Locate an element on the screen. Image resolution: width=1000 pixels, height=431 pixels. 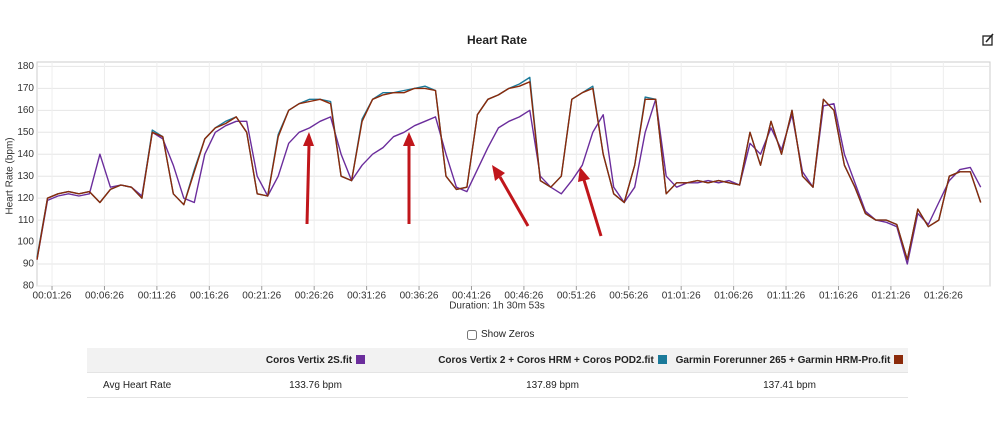
x-tick-label: 01:26:26 is located at coordinates (943, 296).